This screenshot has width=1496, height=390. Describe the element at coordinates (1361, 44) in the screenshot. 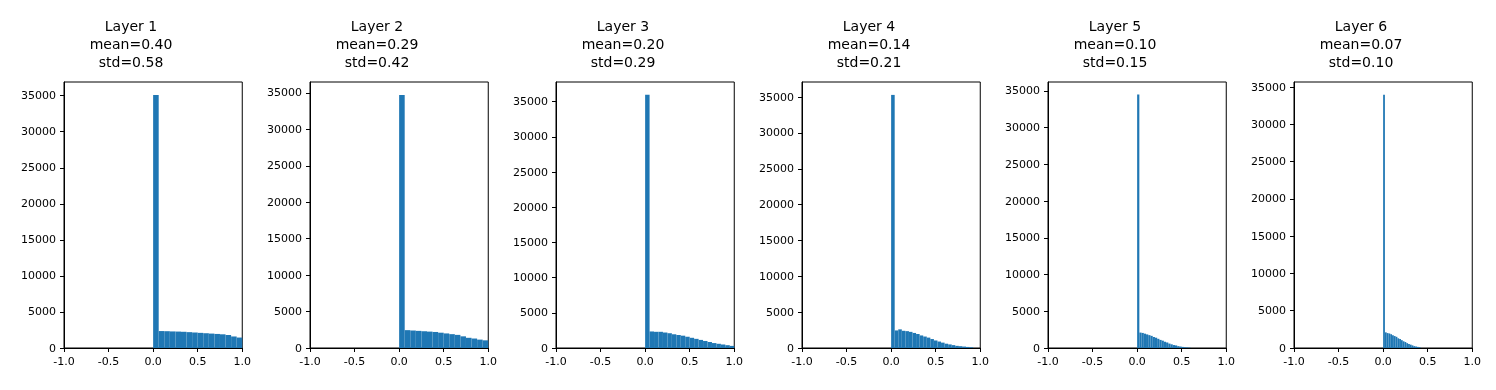

I see `chart-title: Layer 6 mean=0.07 std=0.10` at that location.